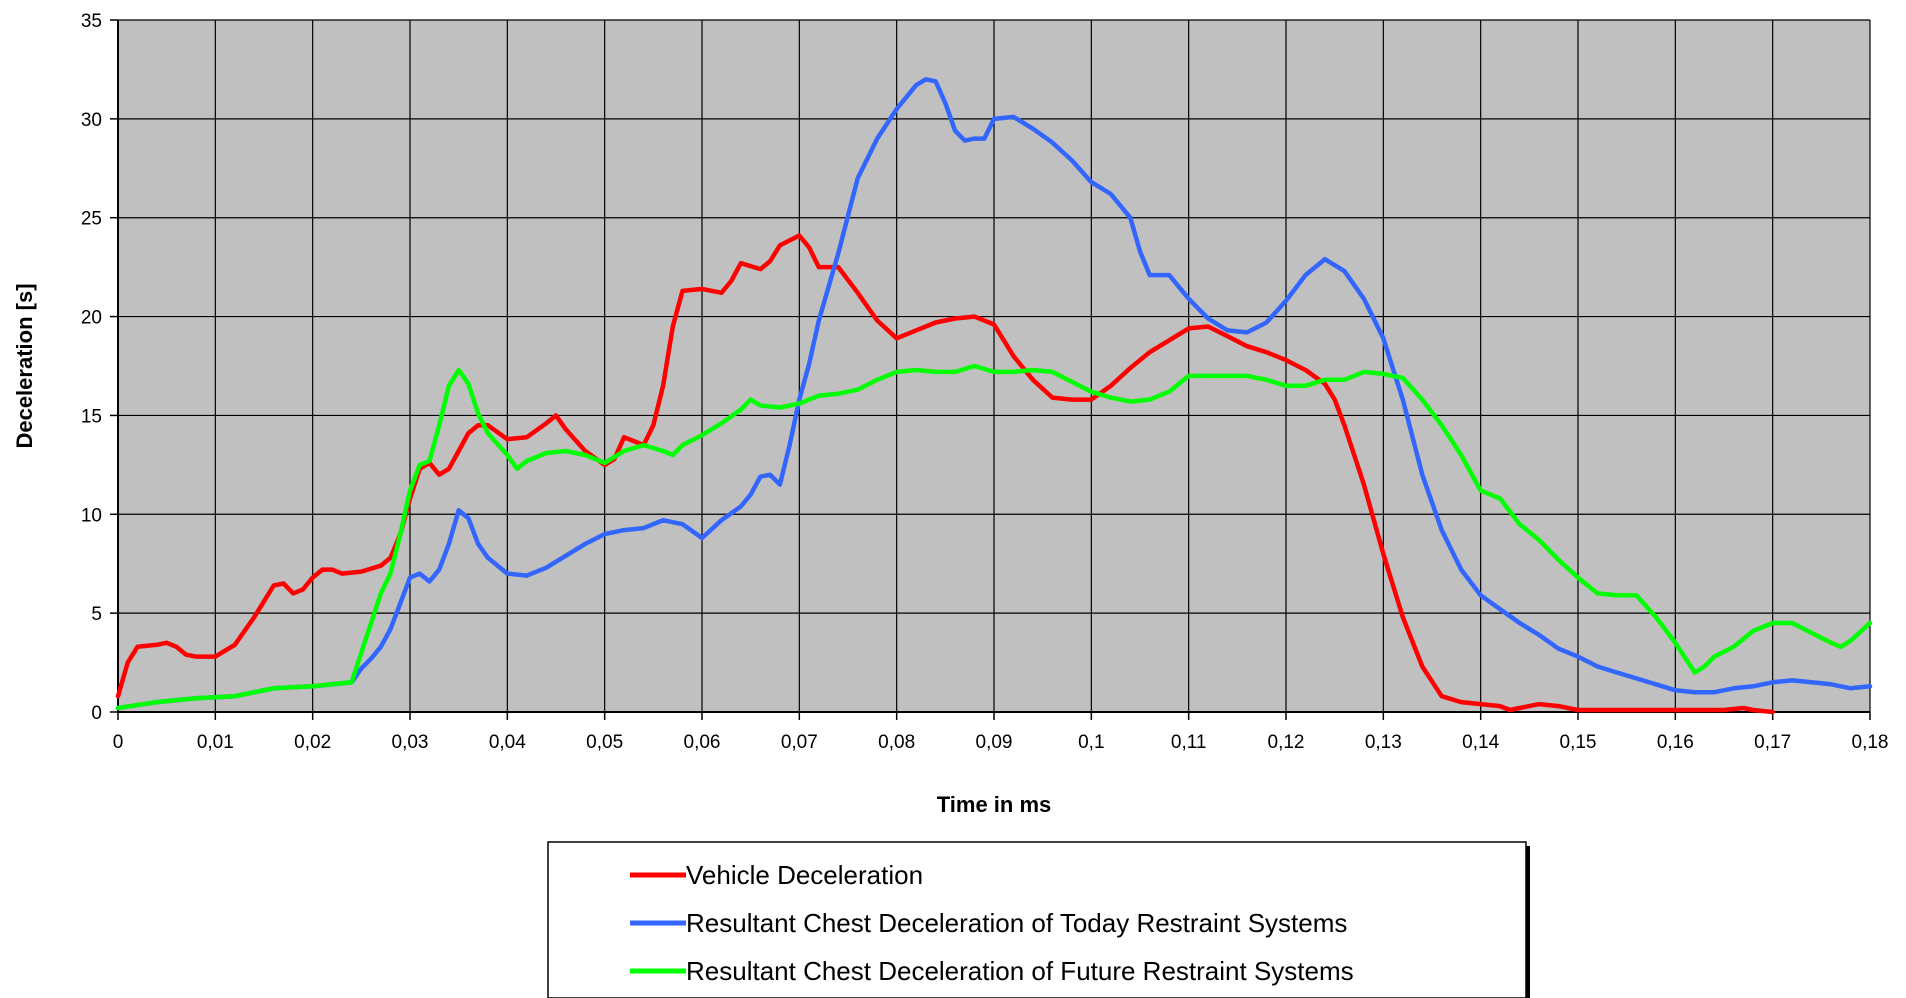 Image resolution: width=1906 pixels, height=998 pixels. What do you see at coordinates (91, 318) in the screenshot?
I see `y-tick-label: 20` at bounding box center [91, 318].